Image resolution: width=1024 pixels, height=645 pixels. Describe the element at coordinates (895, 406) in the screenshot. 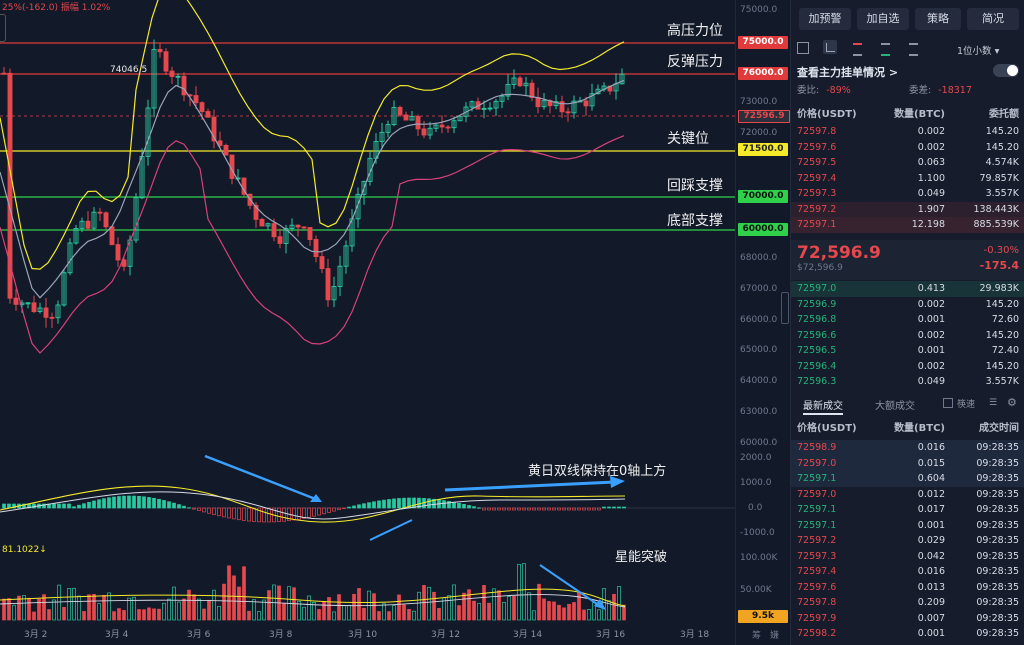

I see `tab-large-trades: 大额成交` at that location.